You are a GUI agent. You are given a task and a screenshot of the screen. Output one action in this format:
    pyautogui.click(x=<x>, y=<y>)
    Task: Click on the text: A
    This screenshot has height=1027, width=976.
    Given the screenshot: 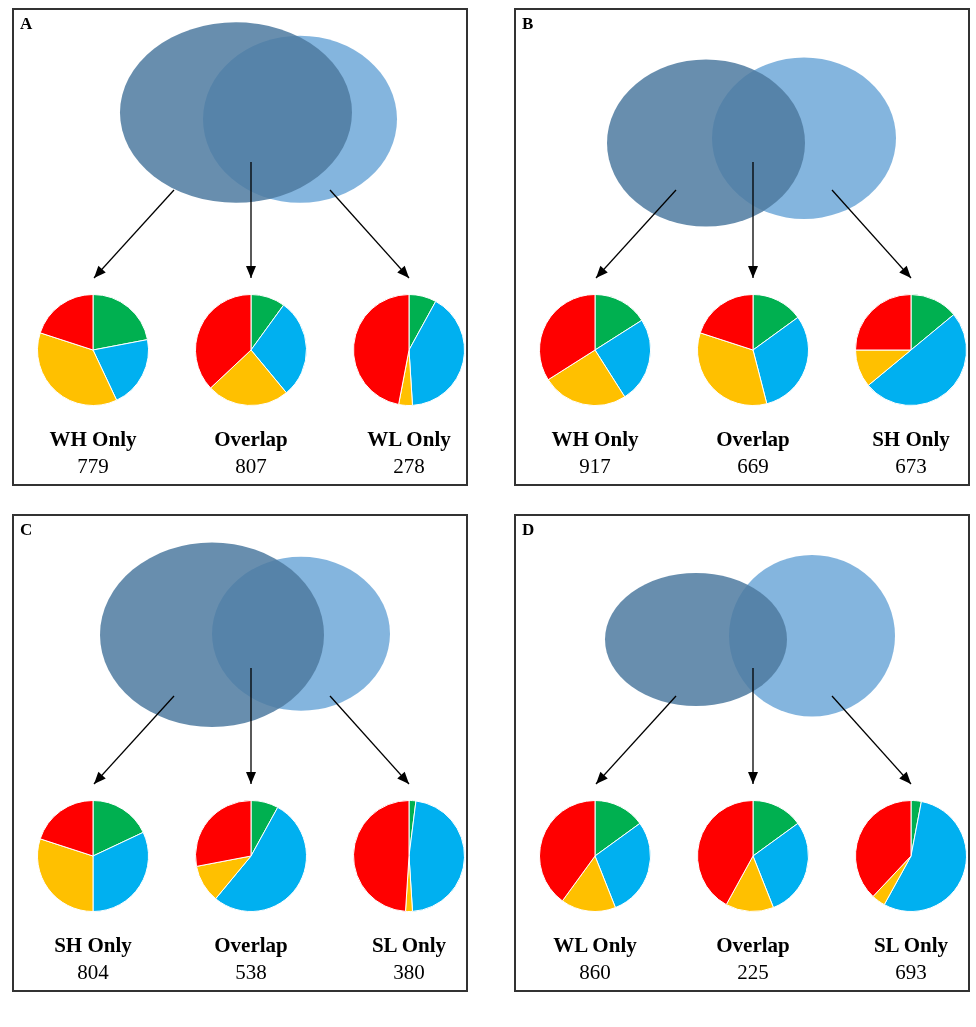 What is the action you would take?
    pyautogui.click(x=26, y=24)
    